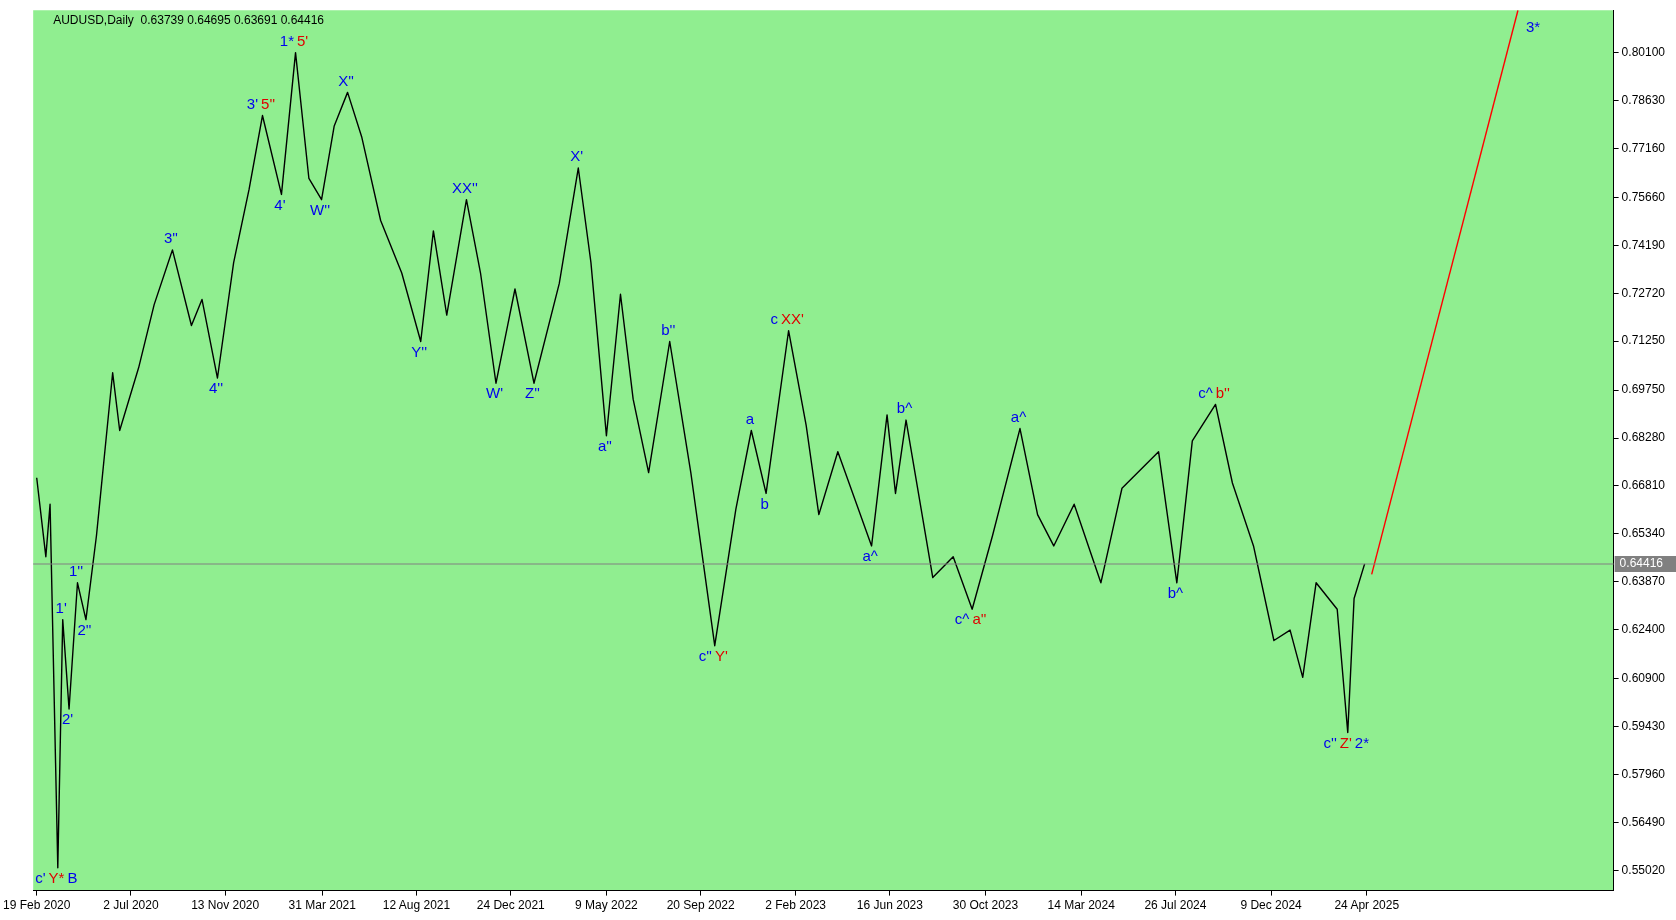 This screenshot has height=920, width=1676. What do you see at coordinates (419, 351) in the screenshot?
I see `annotation: Y''` at bounding box center [419, 351].